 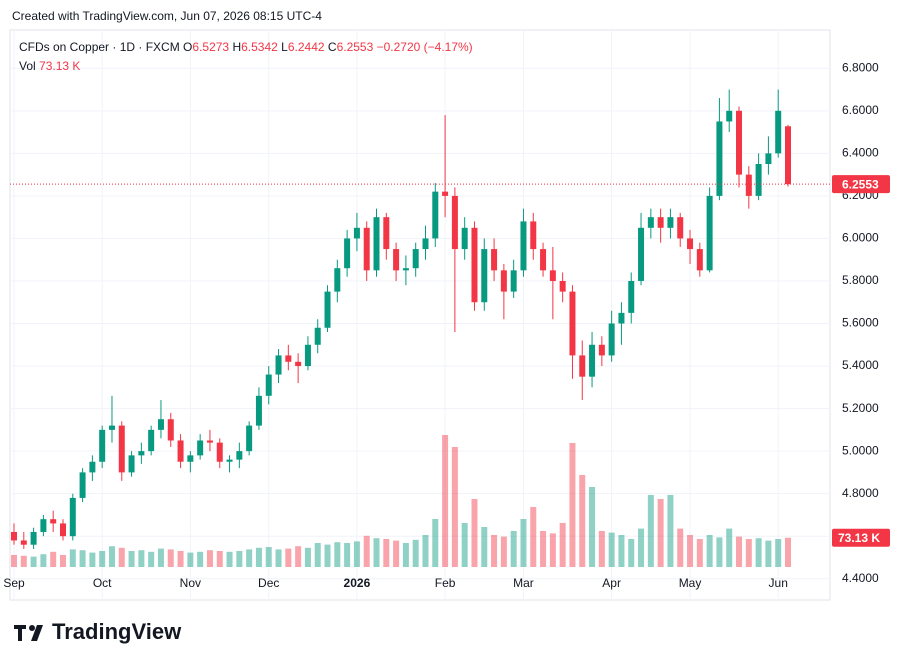 What do you see at coordinates (860, 110) in the screenshot?
I see `y-tick-label: 6.6000` at bounding box center [860, 110].